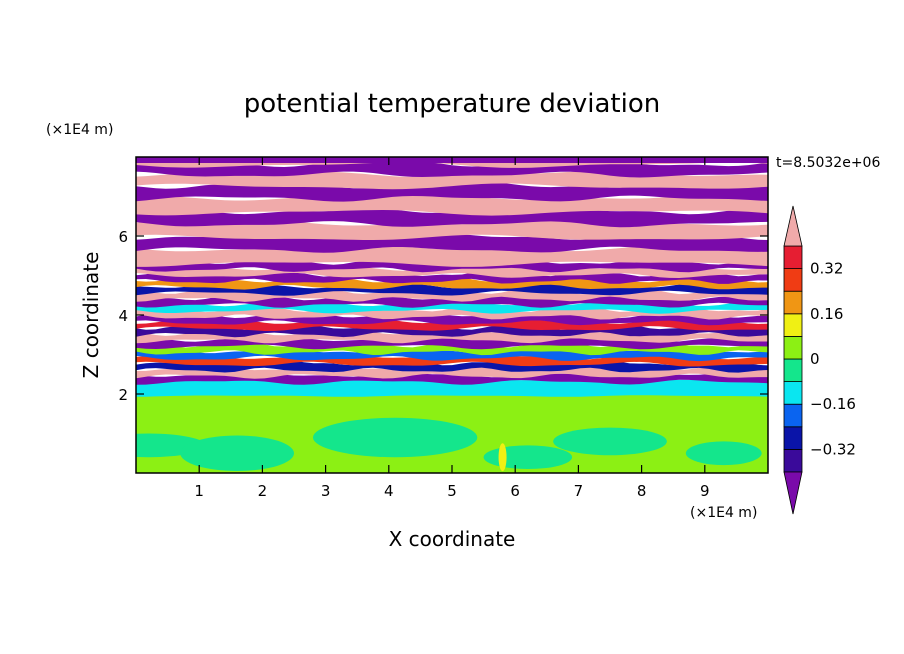  I want to click on x-tick-label: 3, so click(326, 491).